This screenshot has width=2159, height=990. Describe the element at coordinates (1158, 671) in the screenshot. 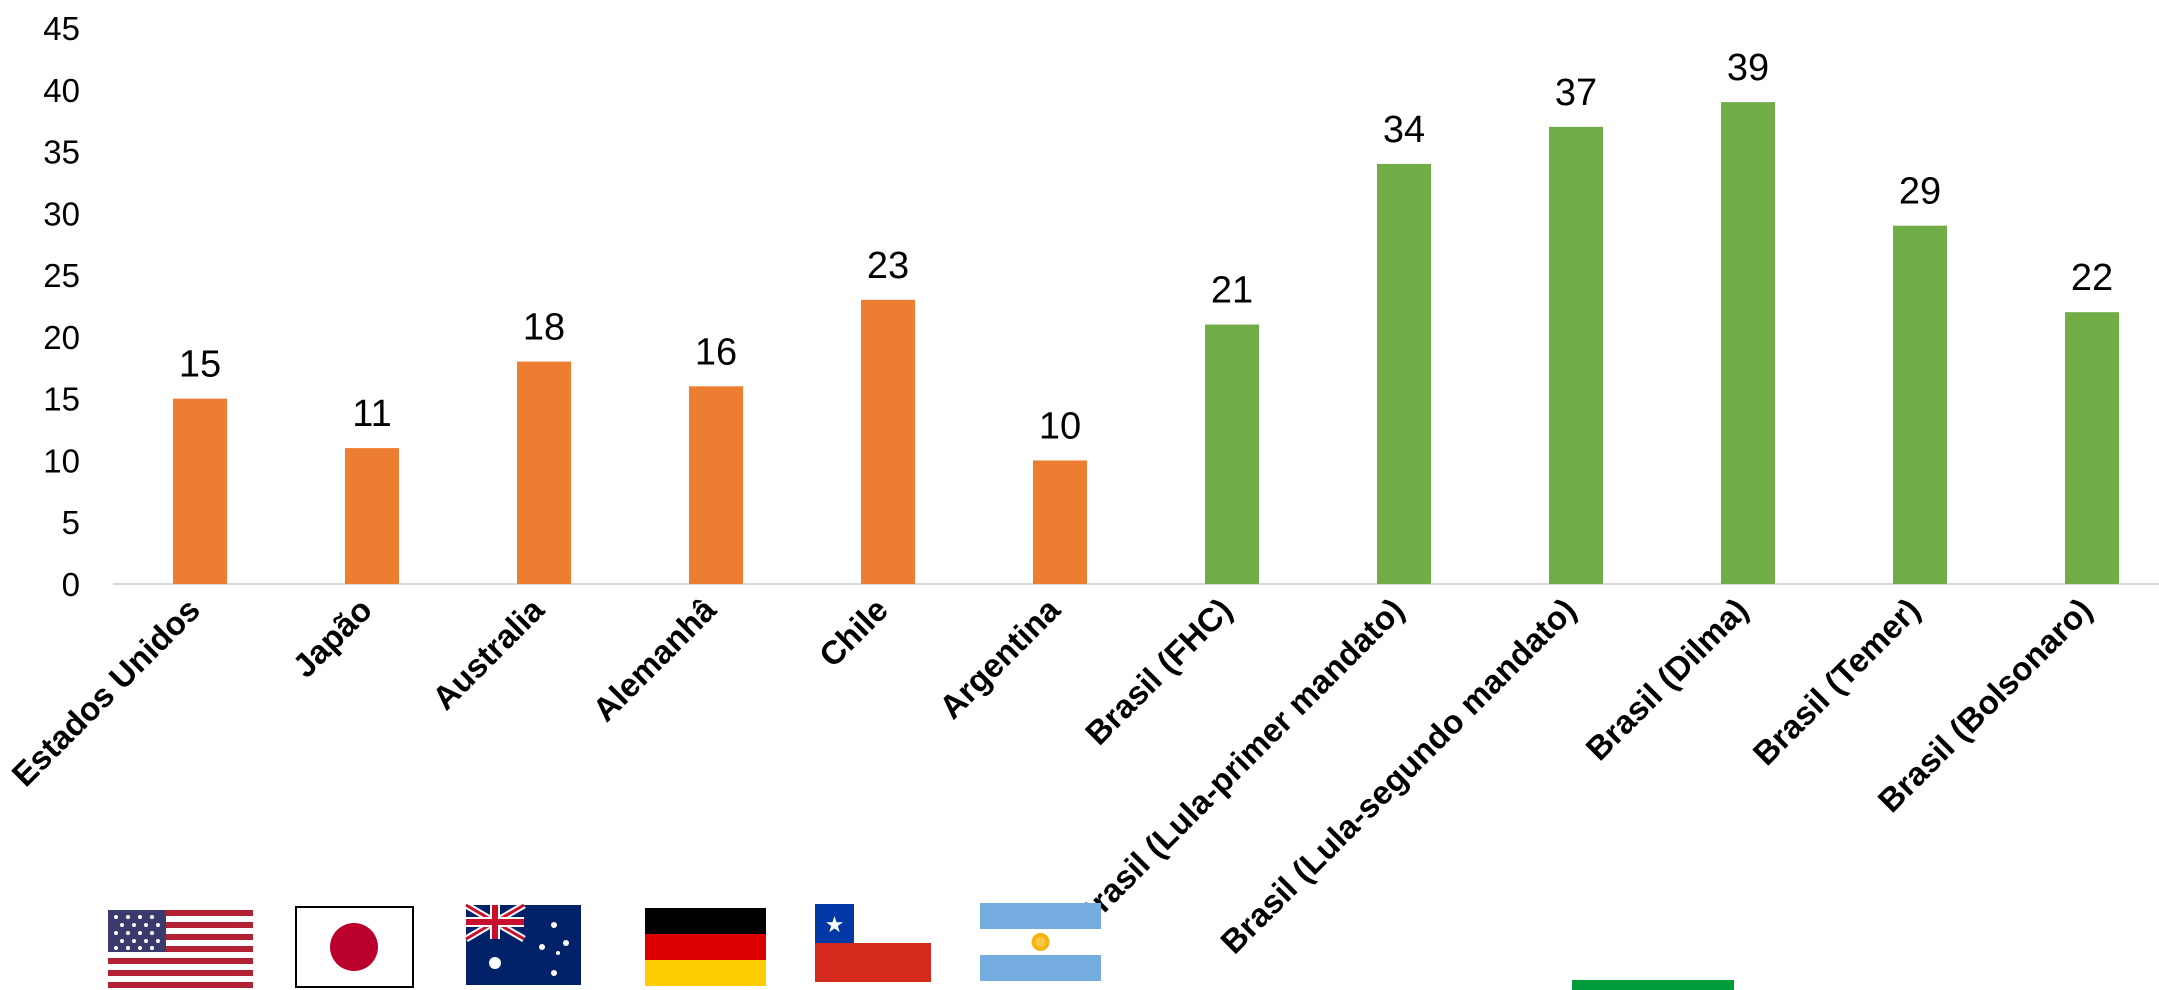

I see `category-label: Brasil (FHC)` at that location.